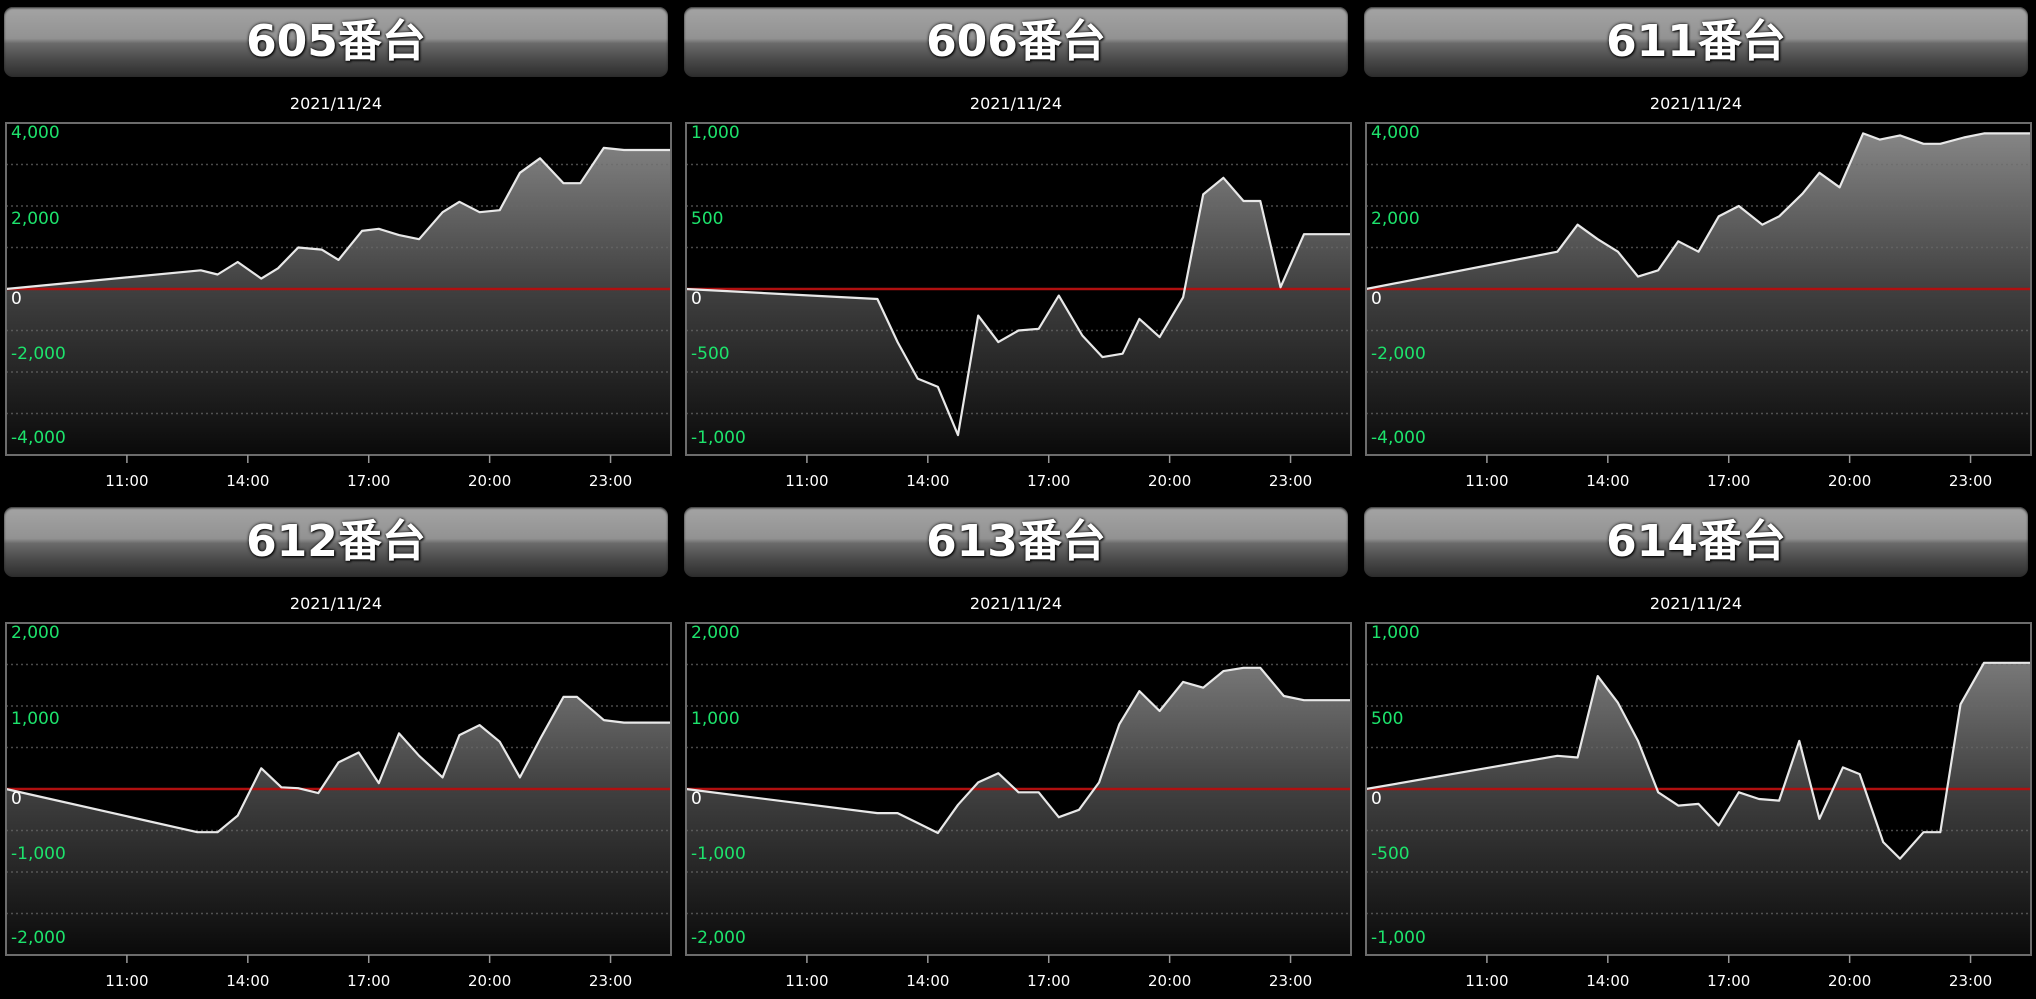 The height and width of the screenshot is (999, 2036). I want to click on machine-title: 613番台, so click(1016, 541).